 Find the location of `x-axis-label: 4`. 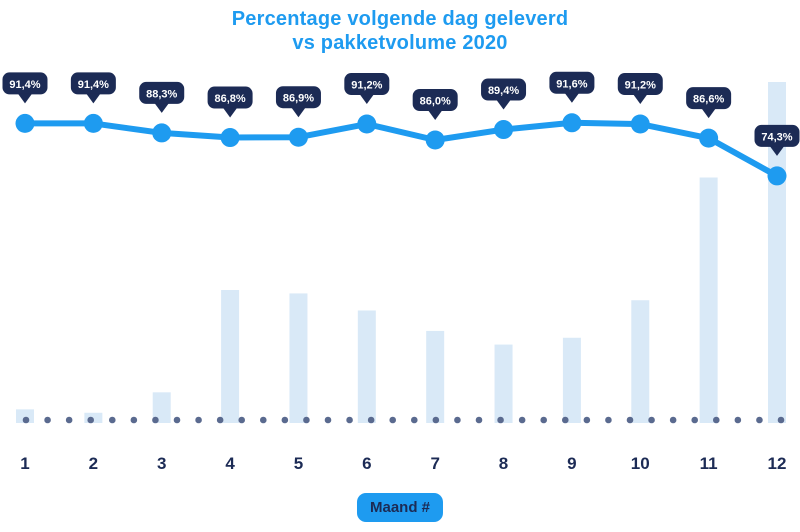

x-axis-label: 4 is located at coordinates (230, 463).